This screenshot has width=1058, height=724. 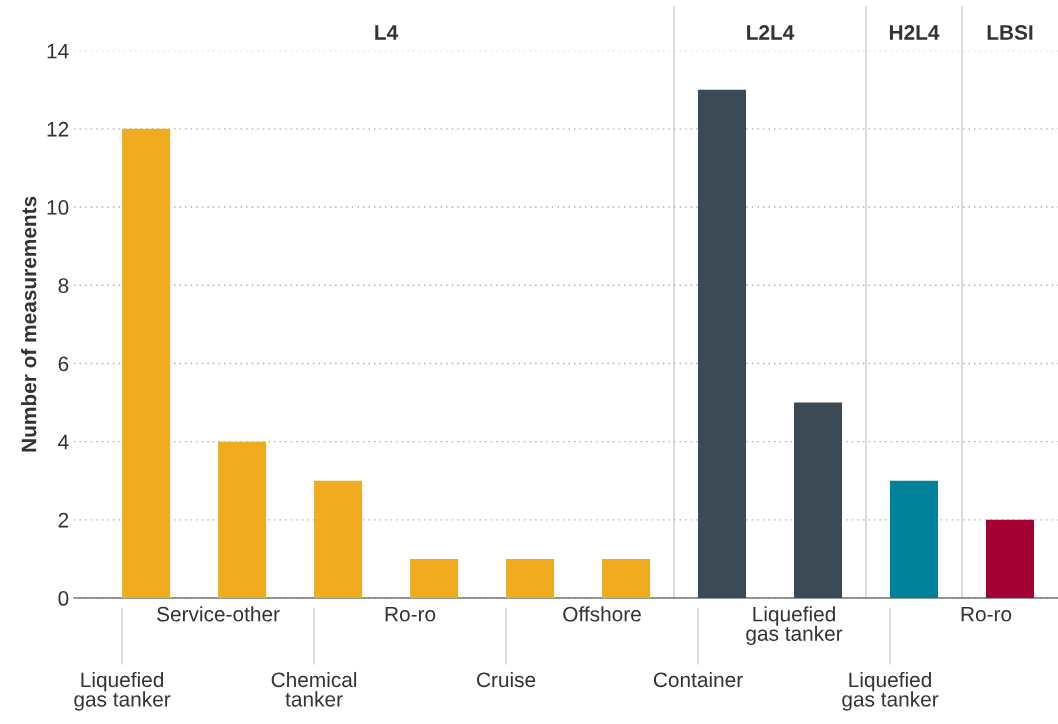 What do you see at coordinates (387, 32) in the screenshot?
I see `text: L4` at bounding box center [387, 32].